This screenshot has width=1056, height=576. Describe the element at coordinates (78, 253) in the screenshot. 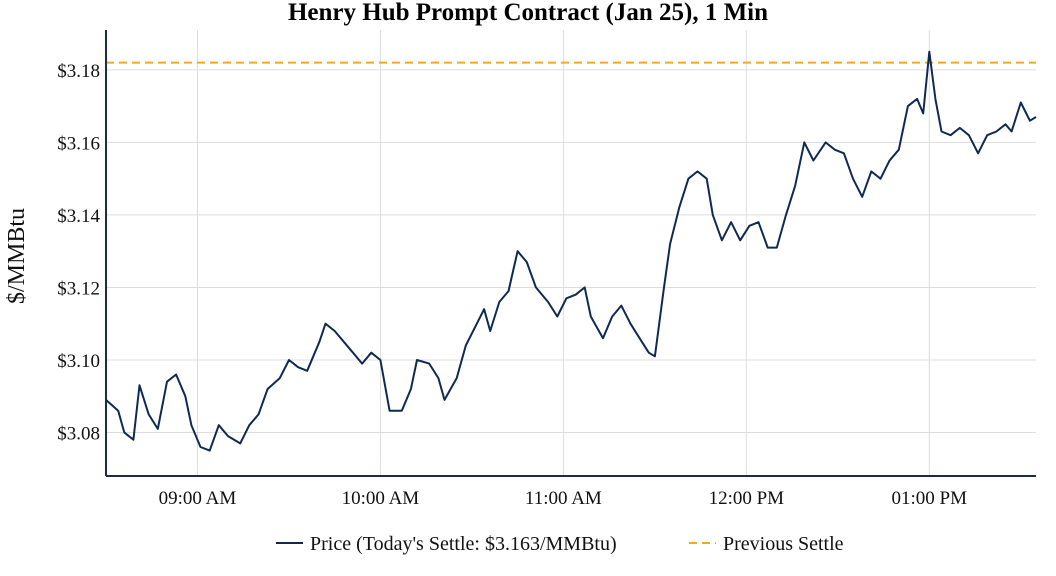

I see `y-tick-labels: $3.08 $3.10 $3.12 $3.14 $3.16 $3.18` at that location.